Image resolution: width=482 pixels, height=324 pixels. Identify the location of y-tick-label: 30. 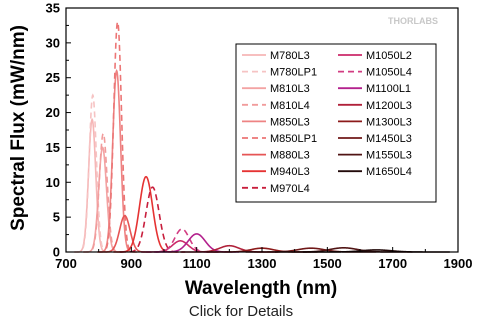
(53, 42).